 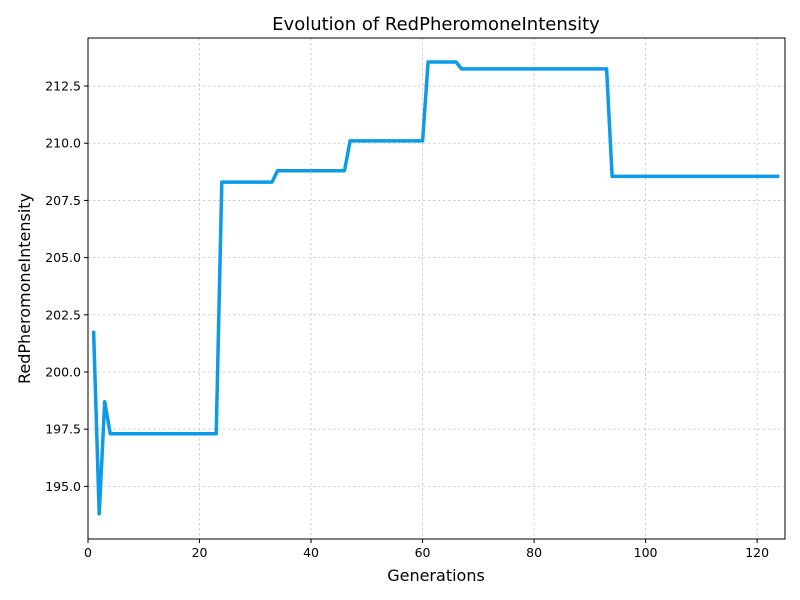 What do you see at coordinates (311, 552) in the screenshot?
I see `x-tick-label: 40` at bounding box center [311, 552].